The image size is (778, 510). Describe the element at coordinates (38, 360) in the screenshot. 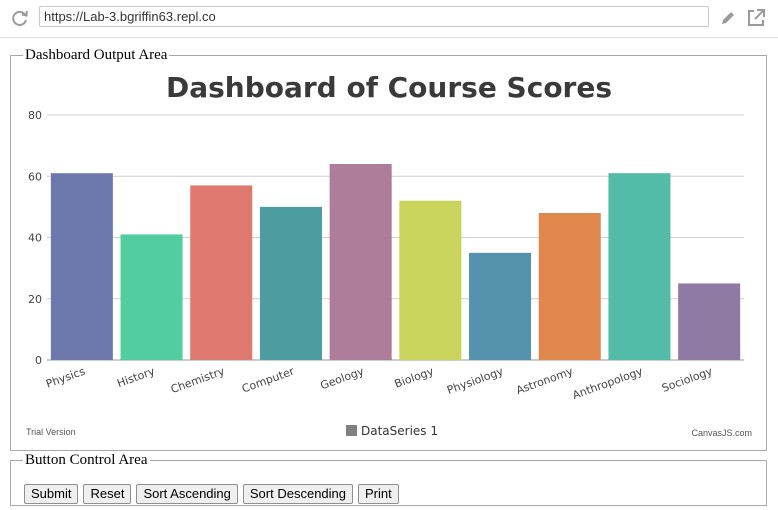

I see `y-tick-label: 0` at that location.